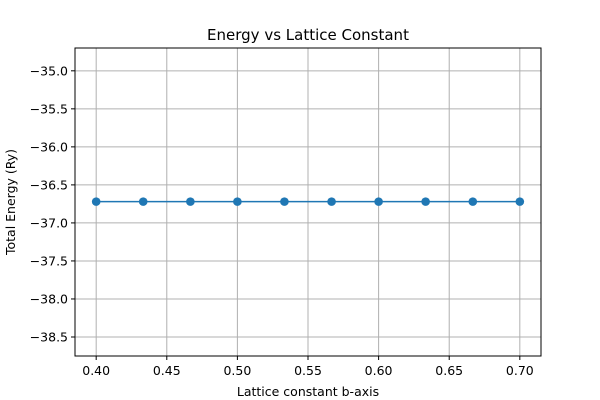 The image size is (600, 400). Describe the element at coordinates (49, 298) in the screenshot. I see `y-tick-label: −38.0` at that location.